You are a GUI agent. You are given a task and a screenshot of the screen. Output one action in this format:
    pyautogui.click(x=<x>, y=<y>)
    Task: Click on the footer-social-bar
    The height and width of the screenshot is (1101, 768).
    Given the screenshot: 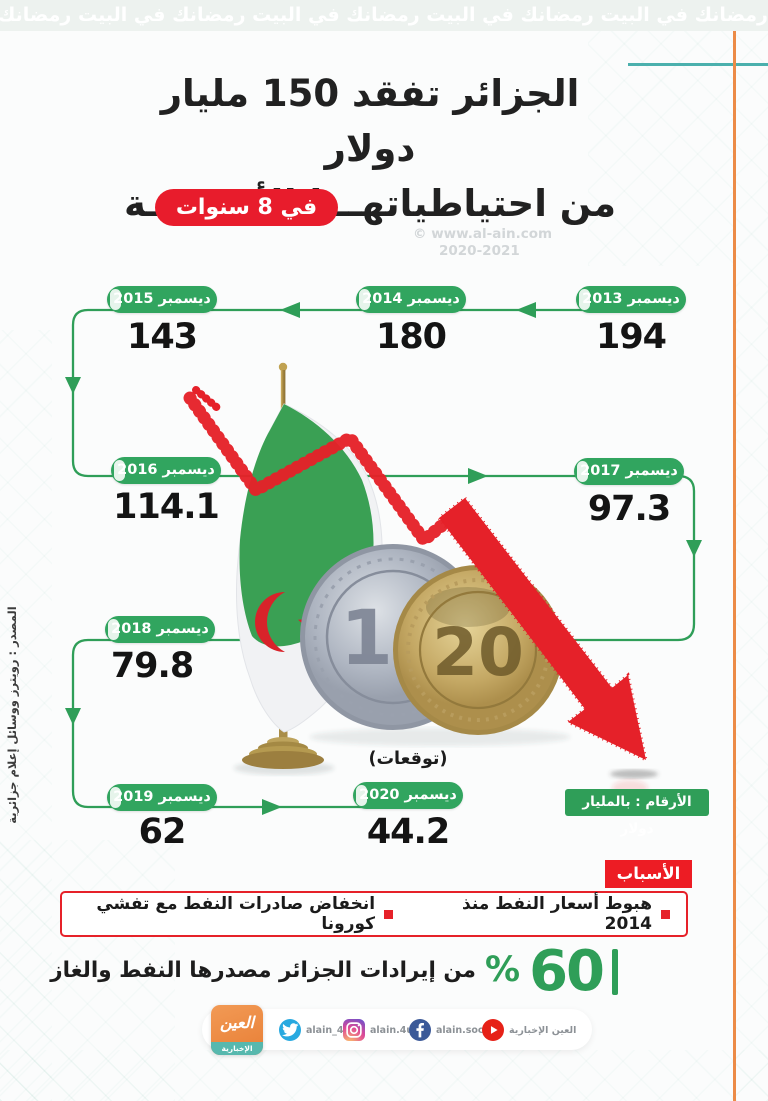 What is the action you would take?
    pyautogui.click(x=397, y=1029)
    